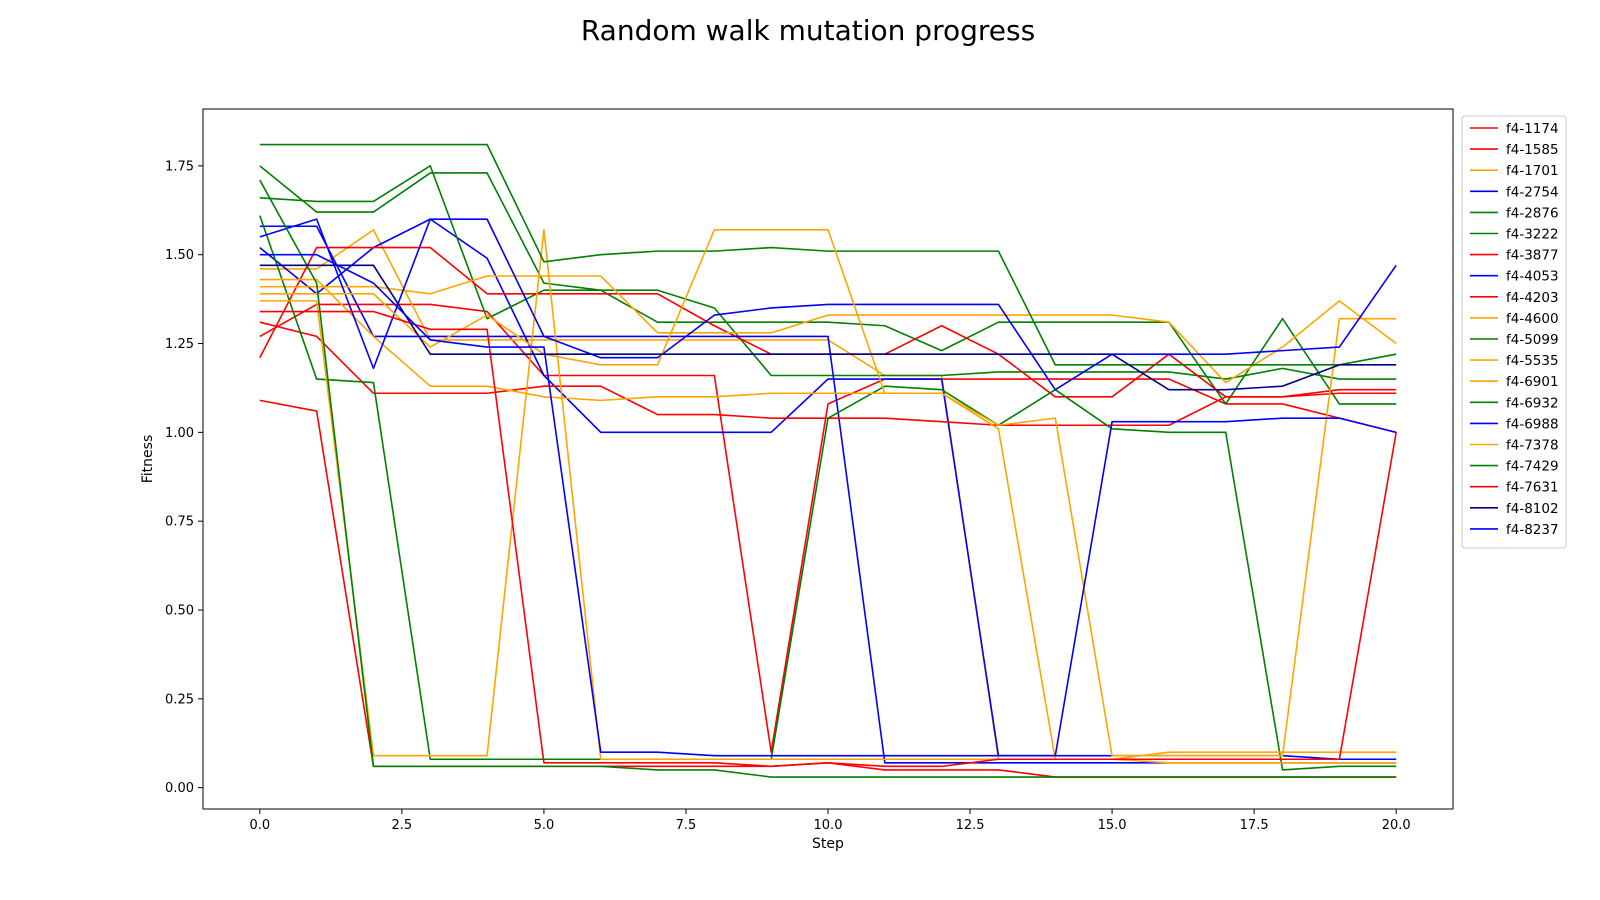  Describe the element at coordinates (1532, 150) in the screenshot. I see `legend-label-f4-1585: f4-1585` at that location.